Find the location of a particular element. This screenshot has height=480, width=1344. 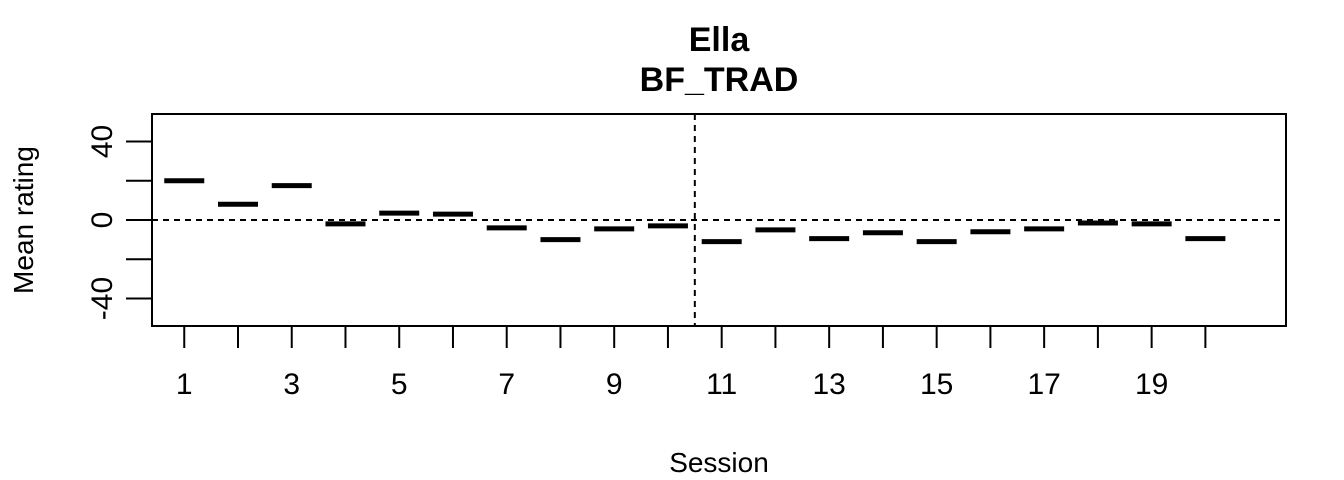

y-tick-label: 40 is located at coordinates (102, 141).